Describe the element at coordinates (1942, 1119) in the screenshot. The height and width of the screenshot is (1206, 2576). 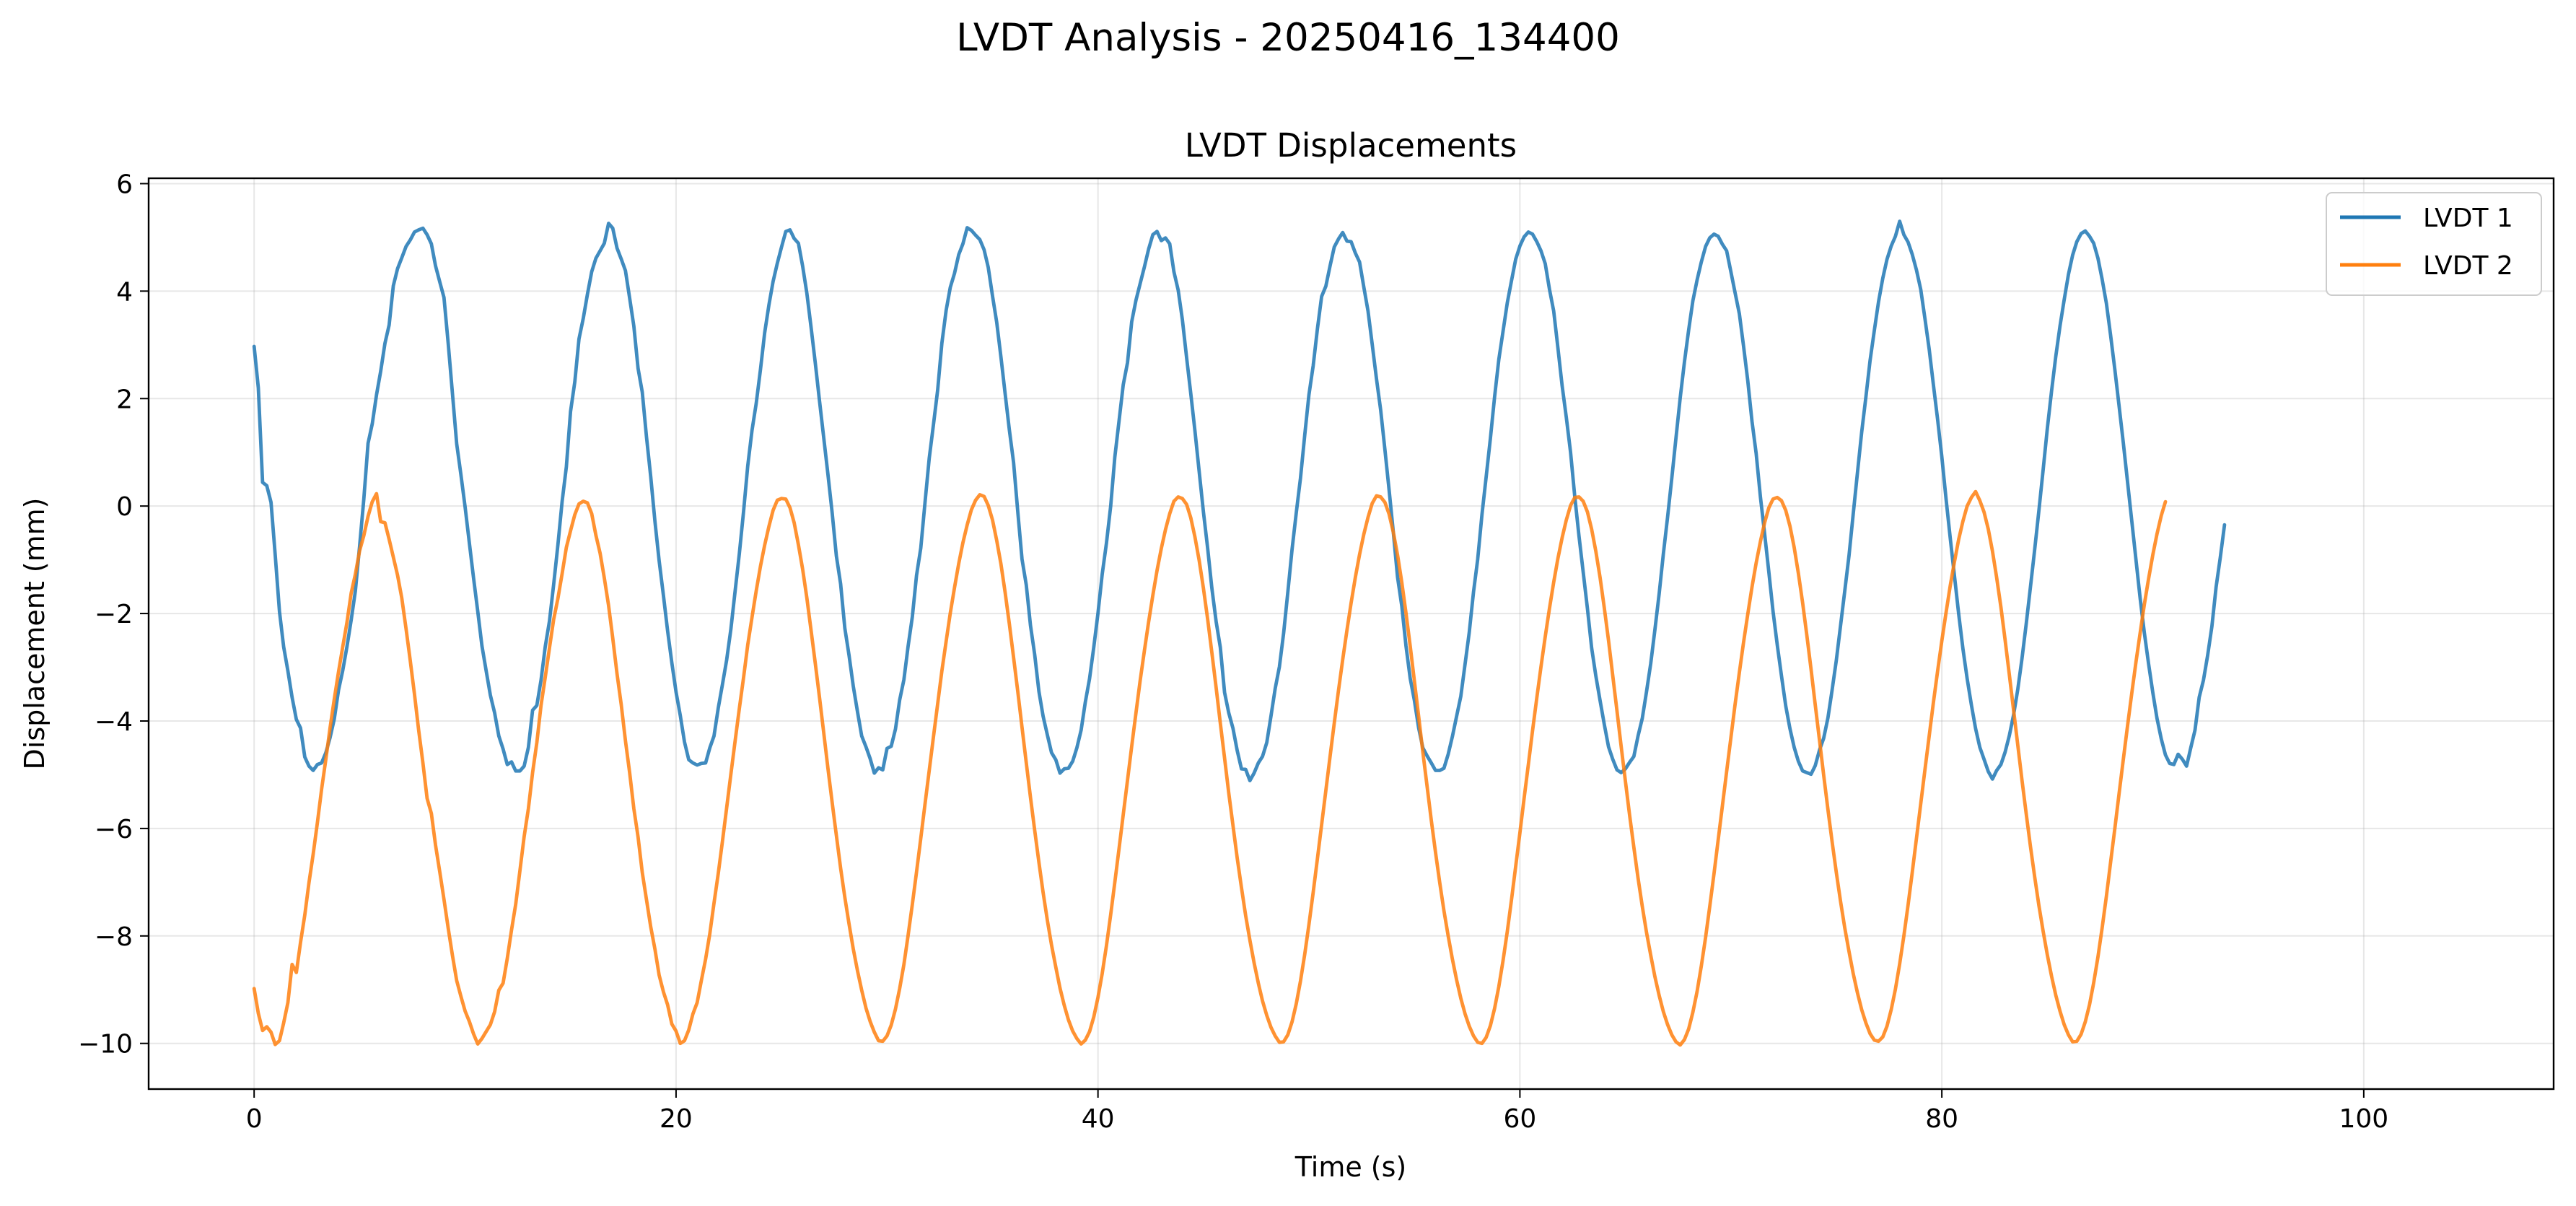
I see `x-tick-label: 80` at that location.